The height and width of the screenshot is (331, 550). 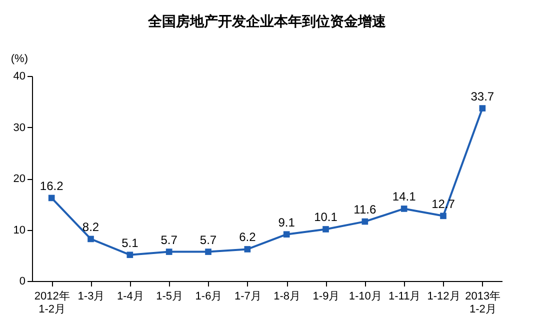 What do you see at coordinates (443, 296) in the screenshot?
I see `x-tick-label: 1-12月` at bounding box center [443, 296].